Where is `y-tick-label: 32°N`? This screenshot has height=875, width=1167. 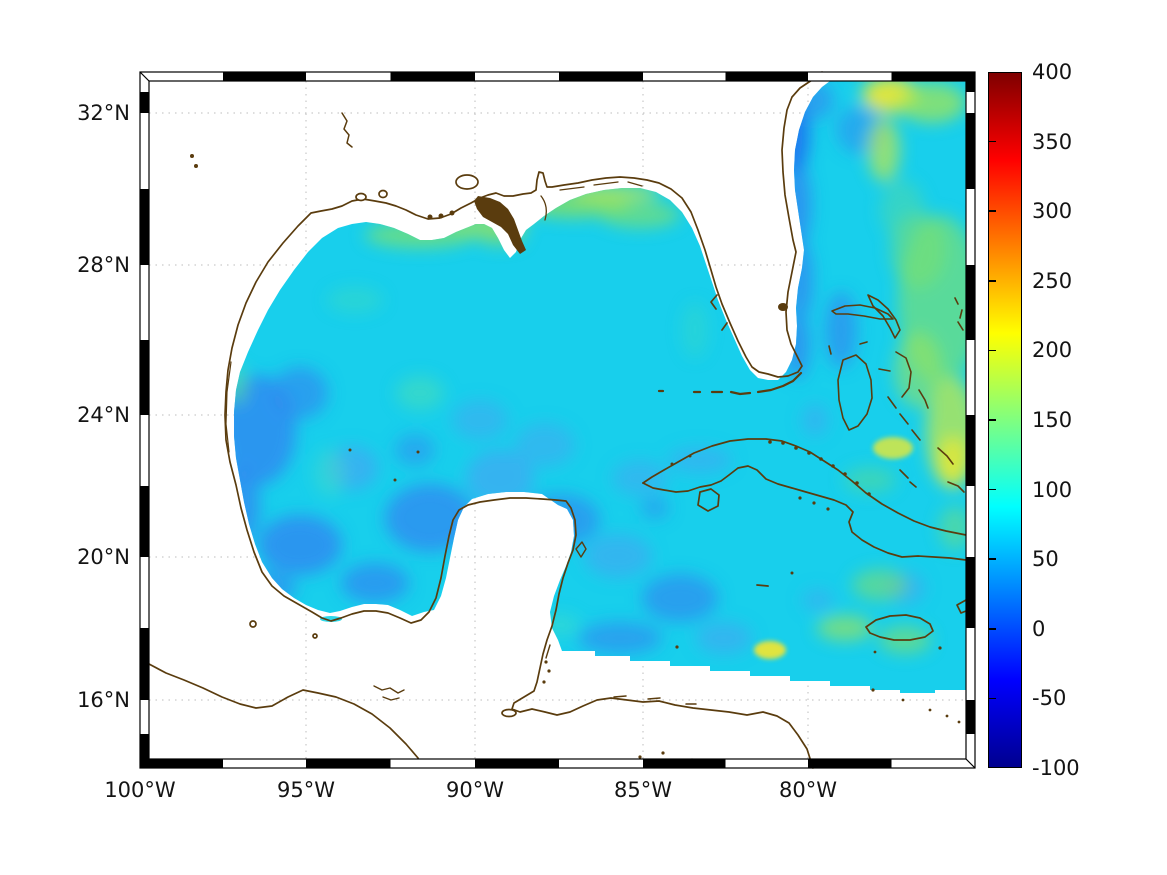 y-tick-label: 32°N is located at coordinates (103, 113).